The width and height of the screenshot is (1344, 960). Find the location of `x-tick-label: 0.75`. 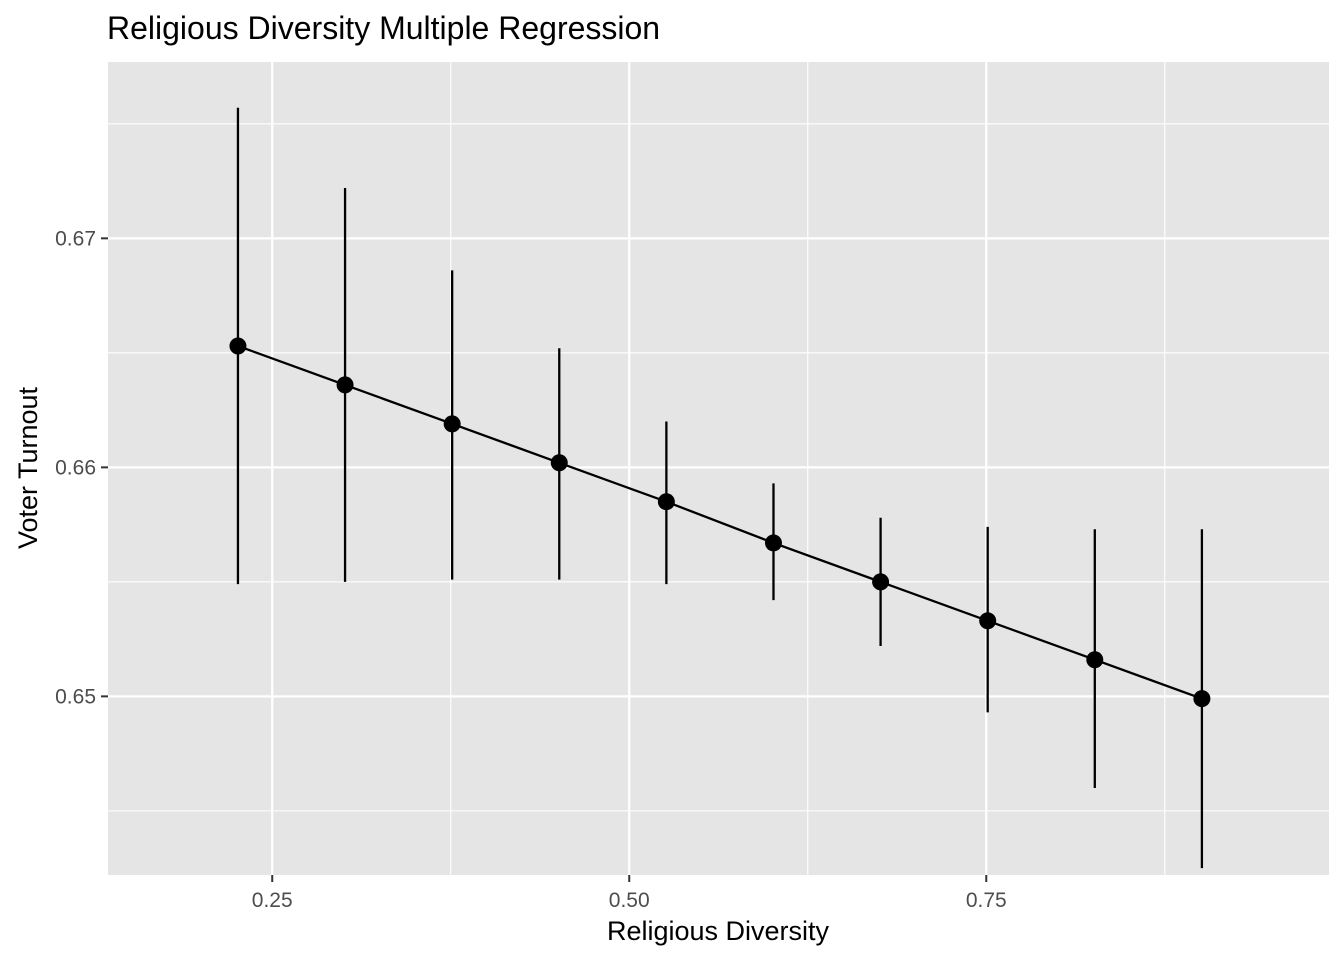

x-tick-label: 0.75 is located at coordinates (986, 900).